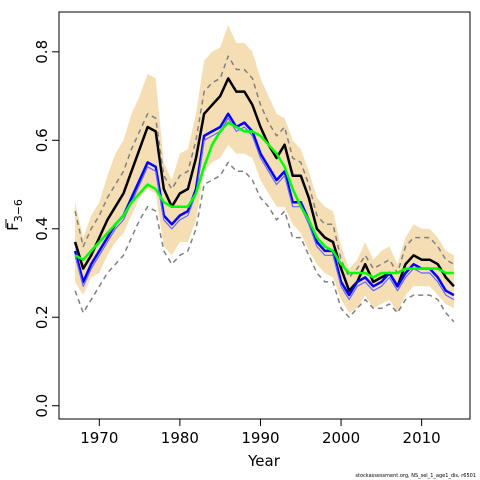 This screenshot has height=480, width=480. I want to click on y-tick-label-4: 0.8, so click(42, 52).